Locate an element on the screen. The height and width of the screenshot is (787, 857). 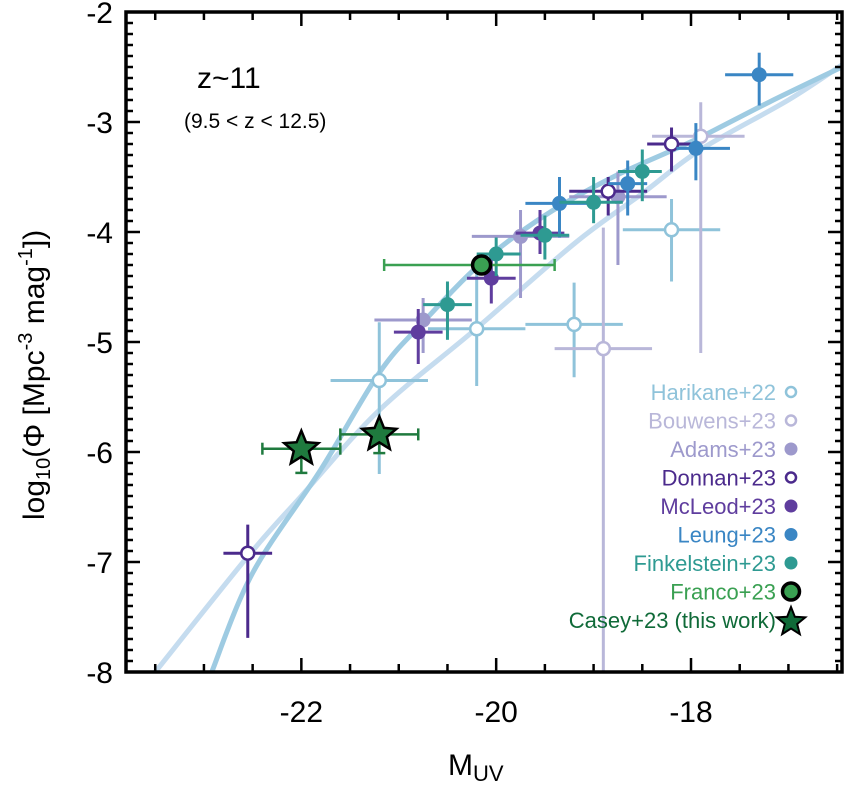
legend-item: Donnan+23 is located at coordinates (730, 478).